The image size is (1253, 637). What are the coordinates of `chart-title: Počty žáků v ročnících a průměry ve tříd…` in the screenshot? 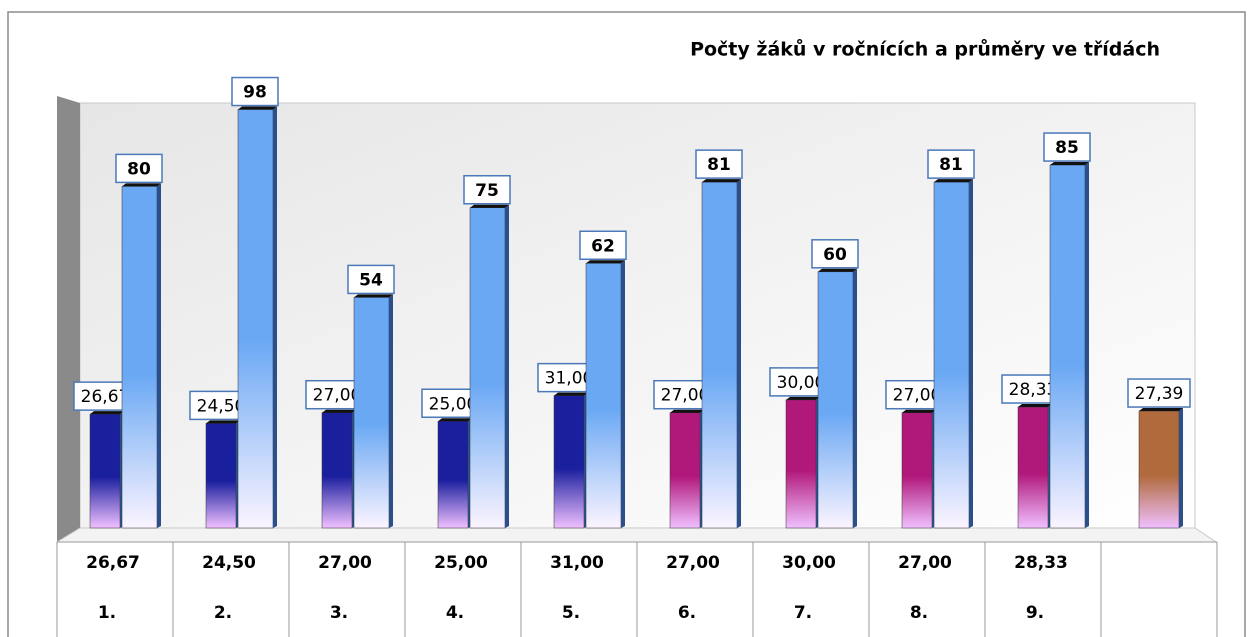 It's located at (925, 49).